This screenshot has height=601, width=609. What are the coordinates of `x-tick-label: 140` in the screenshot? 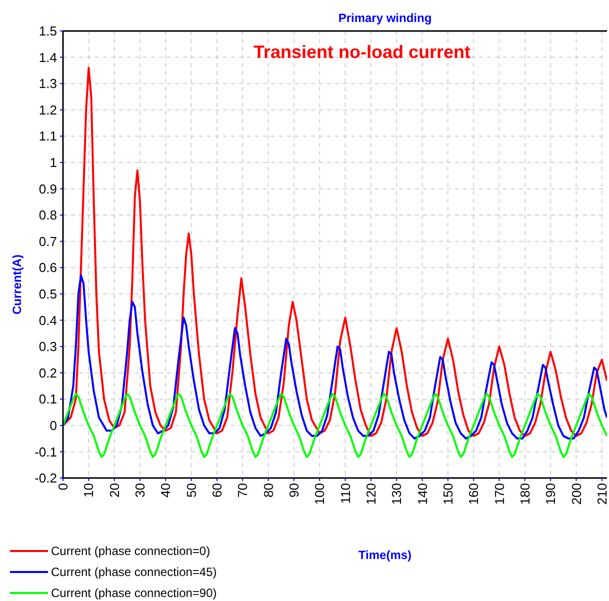 It's located at (422, 494).